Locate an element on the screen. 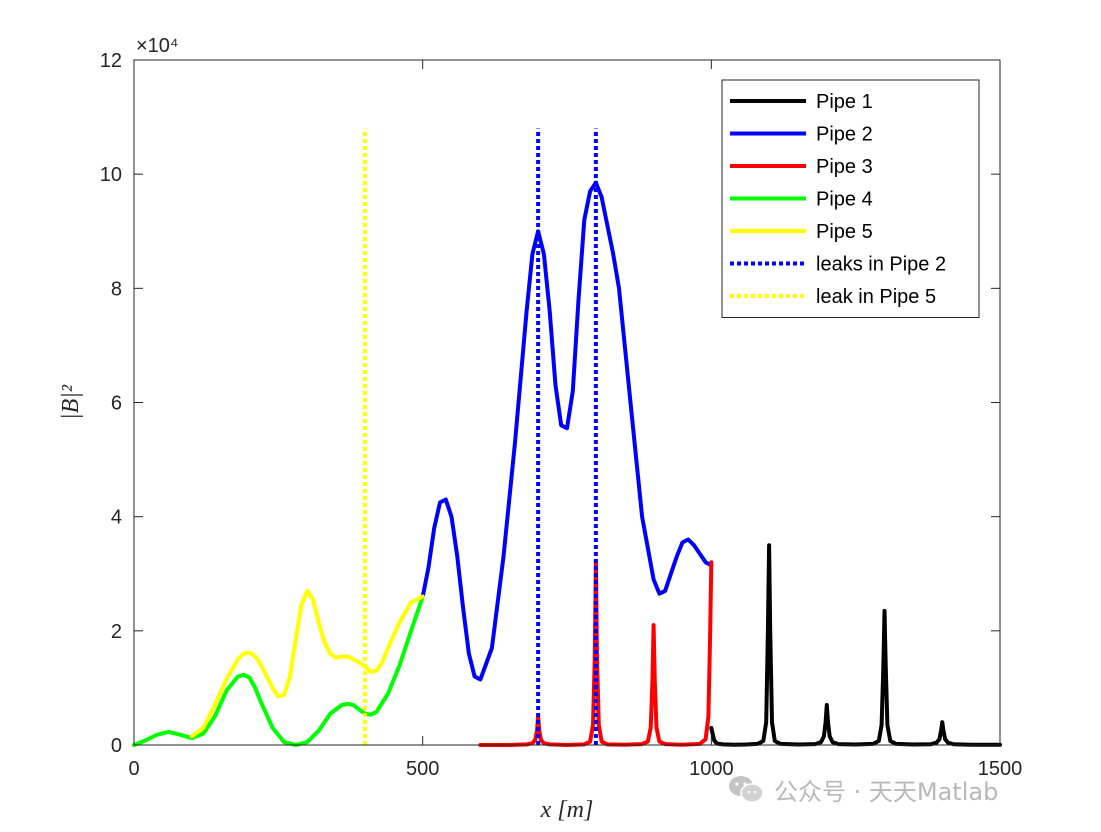 This screenshot has width=1101, height=832. legend-label-leaks-in-pipe-2: leaks in Pipe 2 is located at coordinates (881, 265).